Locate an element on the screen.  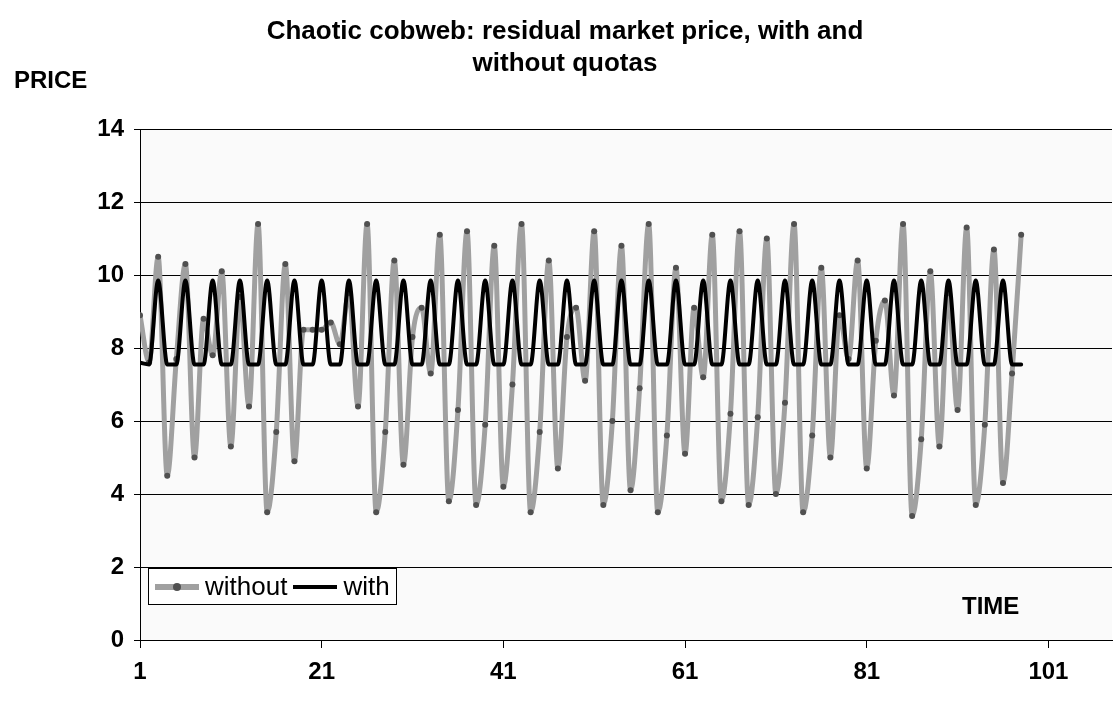
y-tick-label: 2 is located at coordinates (117, 565).